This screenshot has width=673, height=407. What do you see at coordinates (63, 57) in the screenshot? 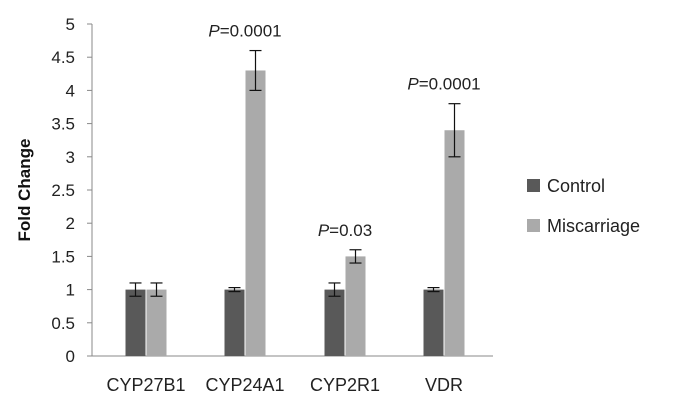
I see `y-tick-label: 4.5` at bounding box center [63, 57].